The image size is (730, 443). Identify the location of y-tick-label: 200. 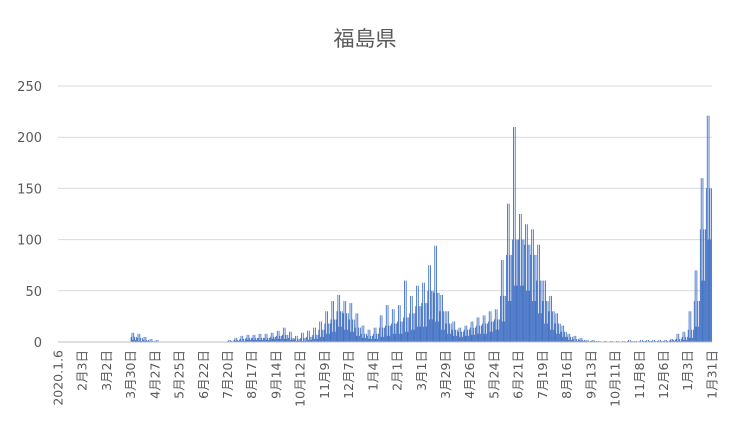
(29, 138).